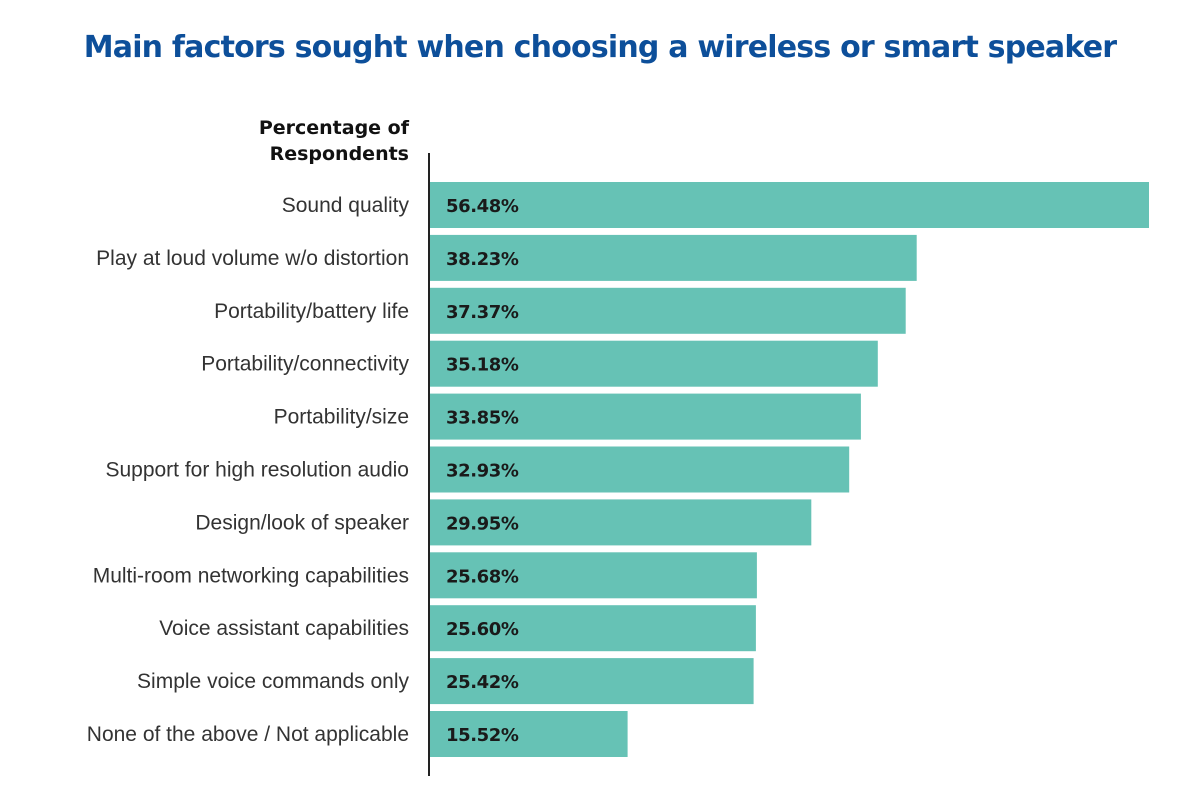 The image size is (1200, 789). Describe the element at coordinates (339, 154) in the screenshot. I see `axis-title-line-2: Respondents` at that location.